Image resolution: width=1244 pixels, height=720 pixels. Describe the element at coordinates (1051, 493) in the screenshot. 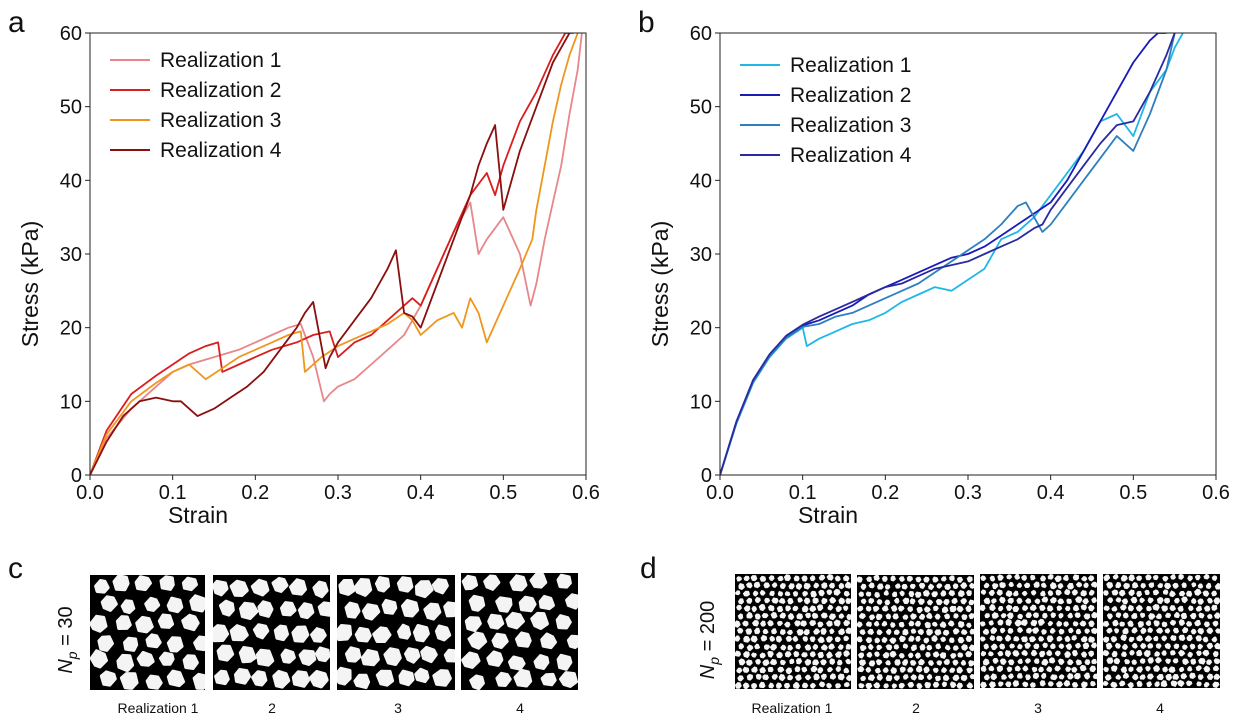

I see `x-tick-label: 0.4` at that location.